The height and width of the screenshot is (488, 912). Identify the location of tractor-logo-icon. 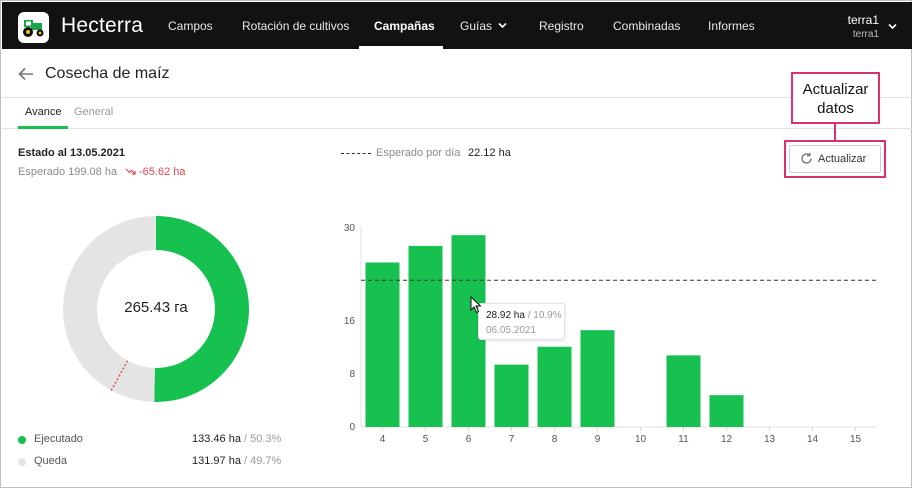
(33, 27).